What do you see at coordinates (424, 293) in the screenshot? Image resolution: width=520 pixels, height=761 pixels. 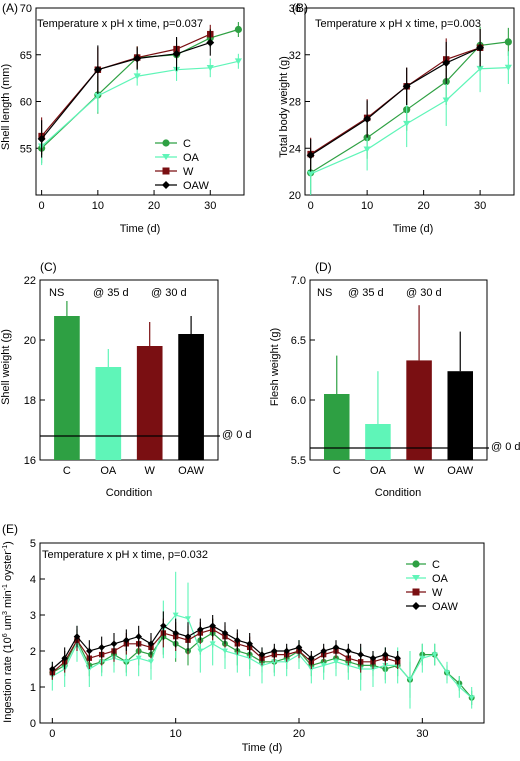 I see `panel-d-at30: @ 30 d` at bounding box center [424, 293].